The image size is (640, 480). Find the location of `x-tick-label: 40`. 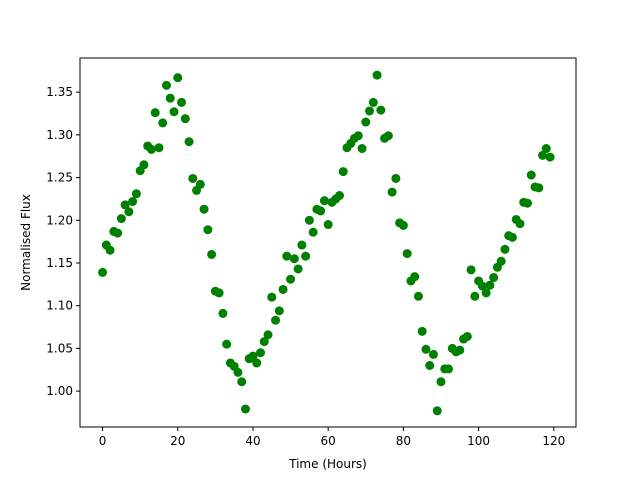

x-tick-label: 40 is located at coordinates (252, 441).